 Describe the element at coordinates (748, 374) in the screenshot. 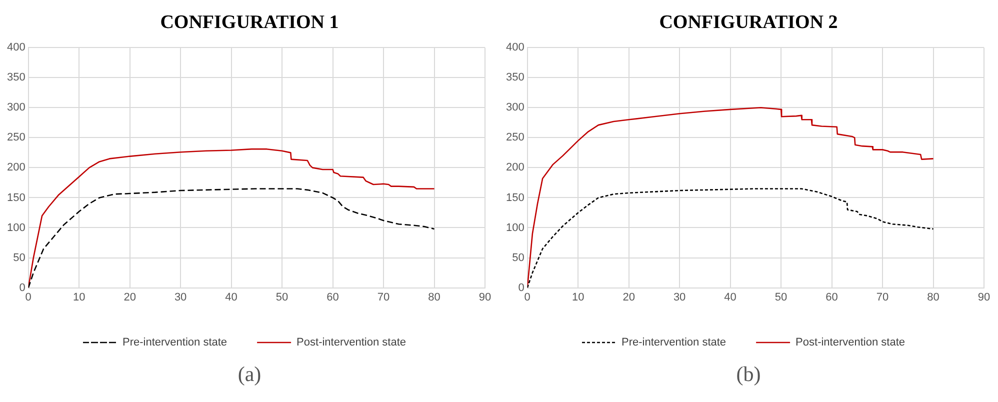

I see `text: (b)` at that location.